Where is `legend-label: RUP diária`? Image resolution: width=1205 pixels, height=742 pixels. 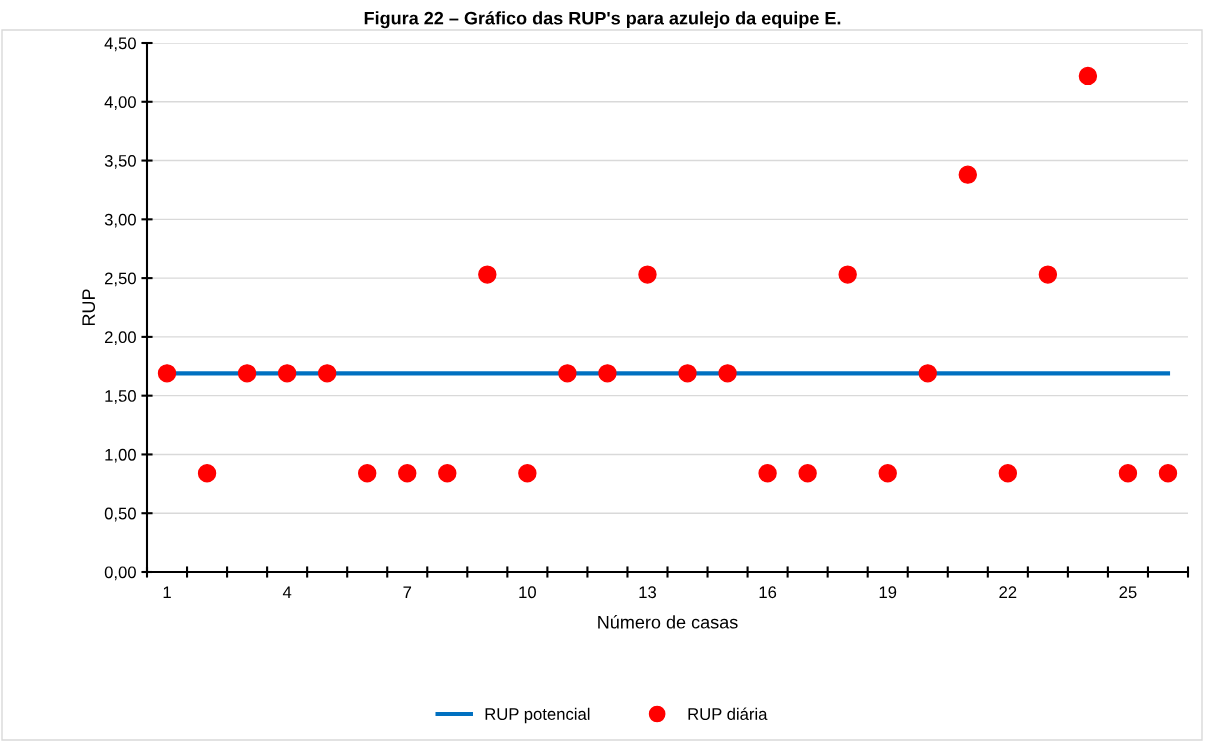
legend-label: RUP diária is located at coordinates (728, 713).